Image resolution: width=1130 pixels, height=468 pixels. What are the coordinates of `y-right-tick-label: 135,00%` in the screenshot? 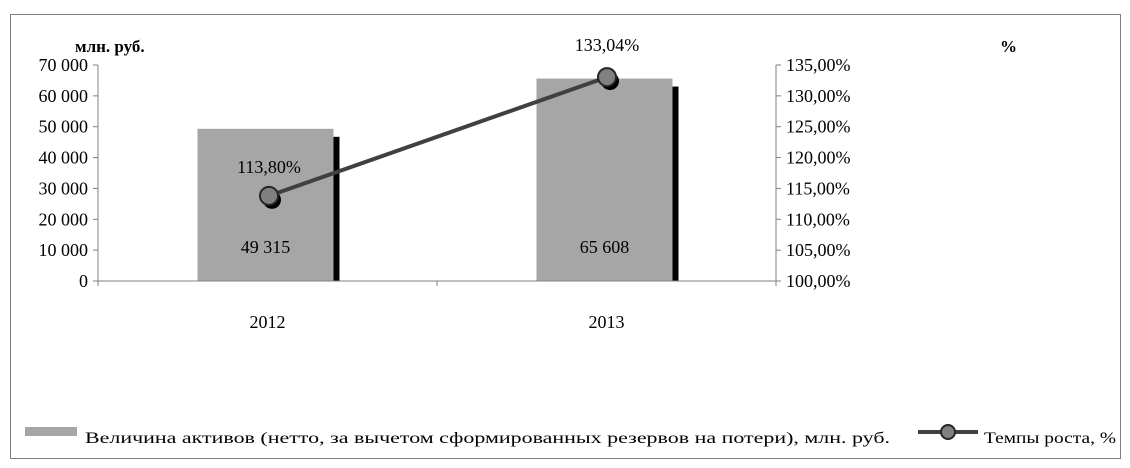 It's located at (818, 65).